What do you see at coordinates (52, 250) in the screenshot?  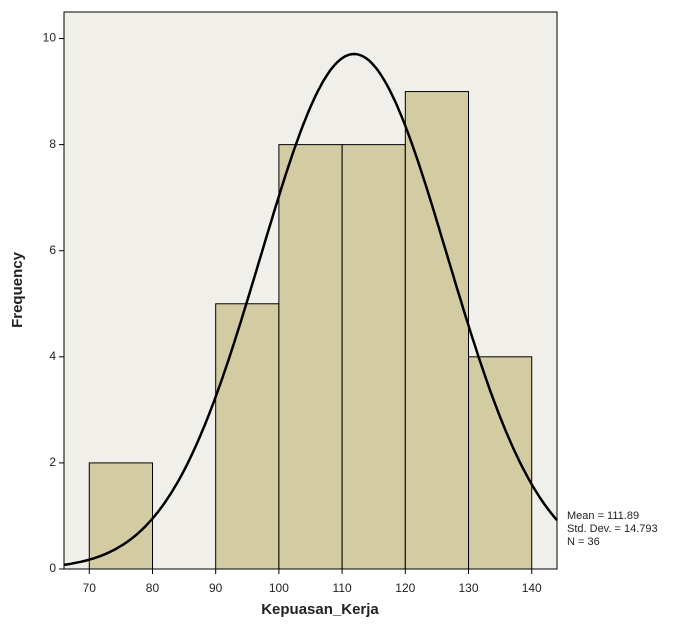 I see `y-tick-label: 6` at bounding box center [52, 250].